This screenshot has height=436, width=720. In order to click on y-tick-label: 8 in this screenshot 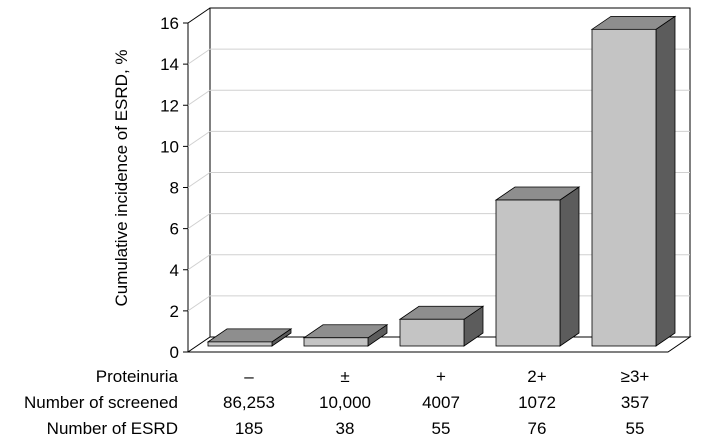, I will do `click(174, 188)`.